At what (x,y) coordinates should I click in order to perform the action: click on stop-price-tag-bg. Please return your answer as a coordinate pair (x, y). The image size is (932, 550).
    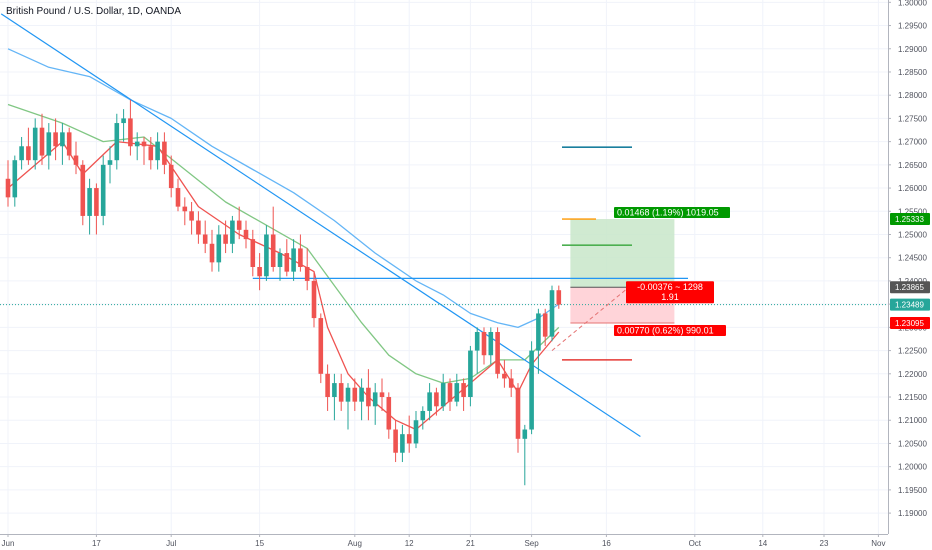
    Looking at the image, I should click on (910, 322).